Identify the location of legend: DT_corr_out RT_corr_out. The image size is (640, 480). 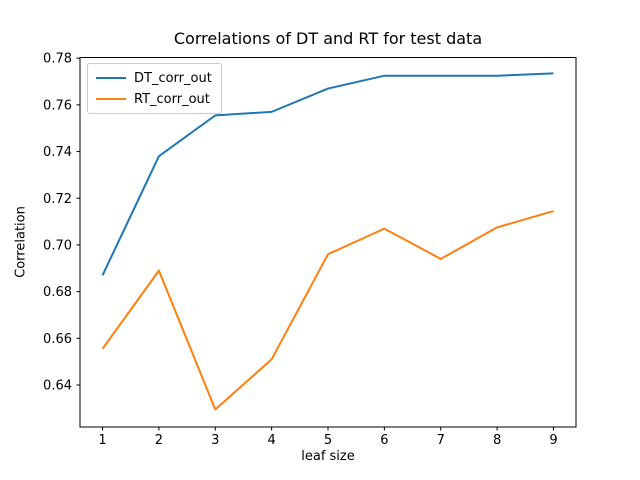
(154, 88).